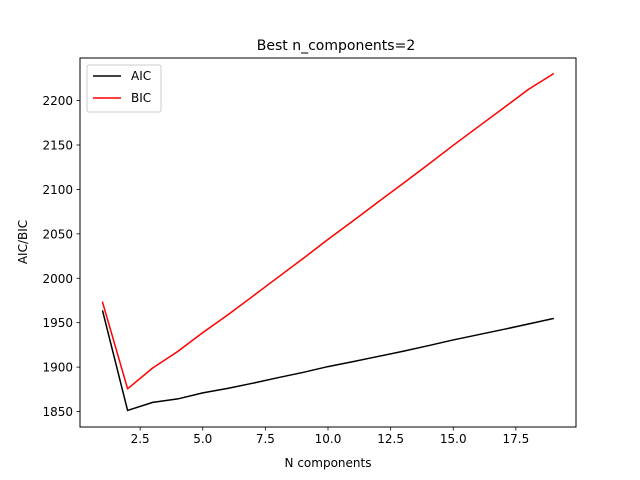 The image size is (640, 480). I want to click on legend-label-aic: AIC, so click(141, 76).